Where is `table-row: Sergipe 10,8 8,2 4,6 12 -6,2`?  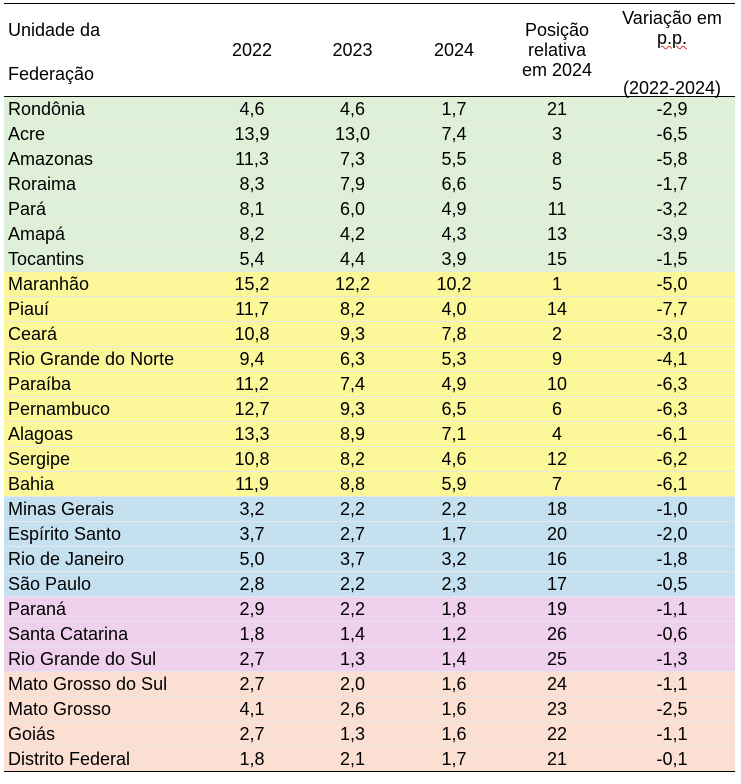
table-row: Sergipe 10,8 8,2 4,6 12 -6,2 is located at coordinates (369, 459).